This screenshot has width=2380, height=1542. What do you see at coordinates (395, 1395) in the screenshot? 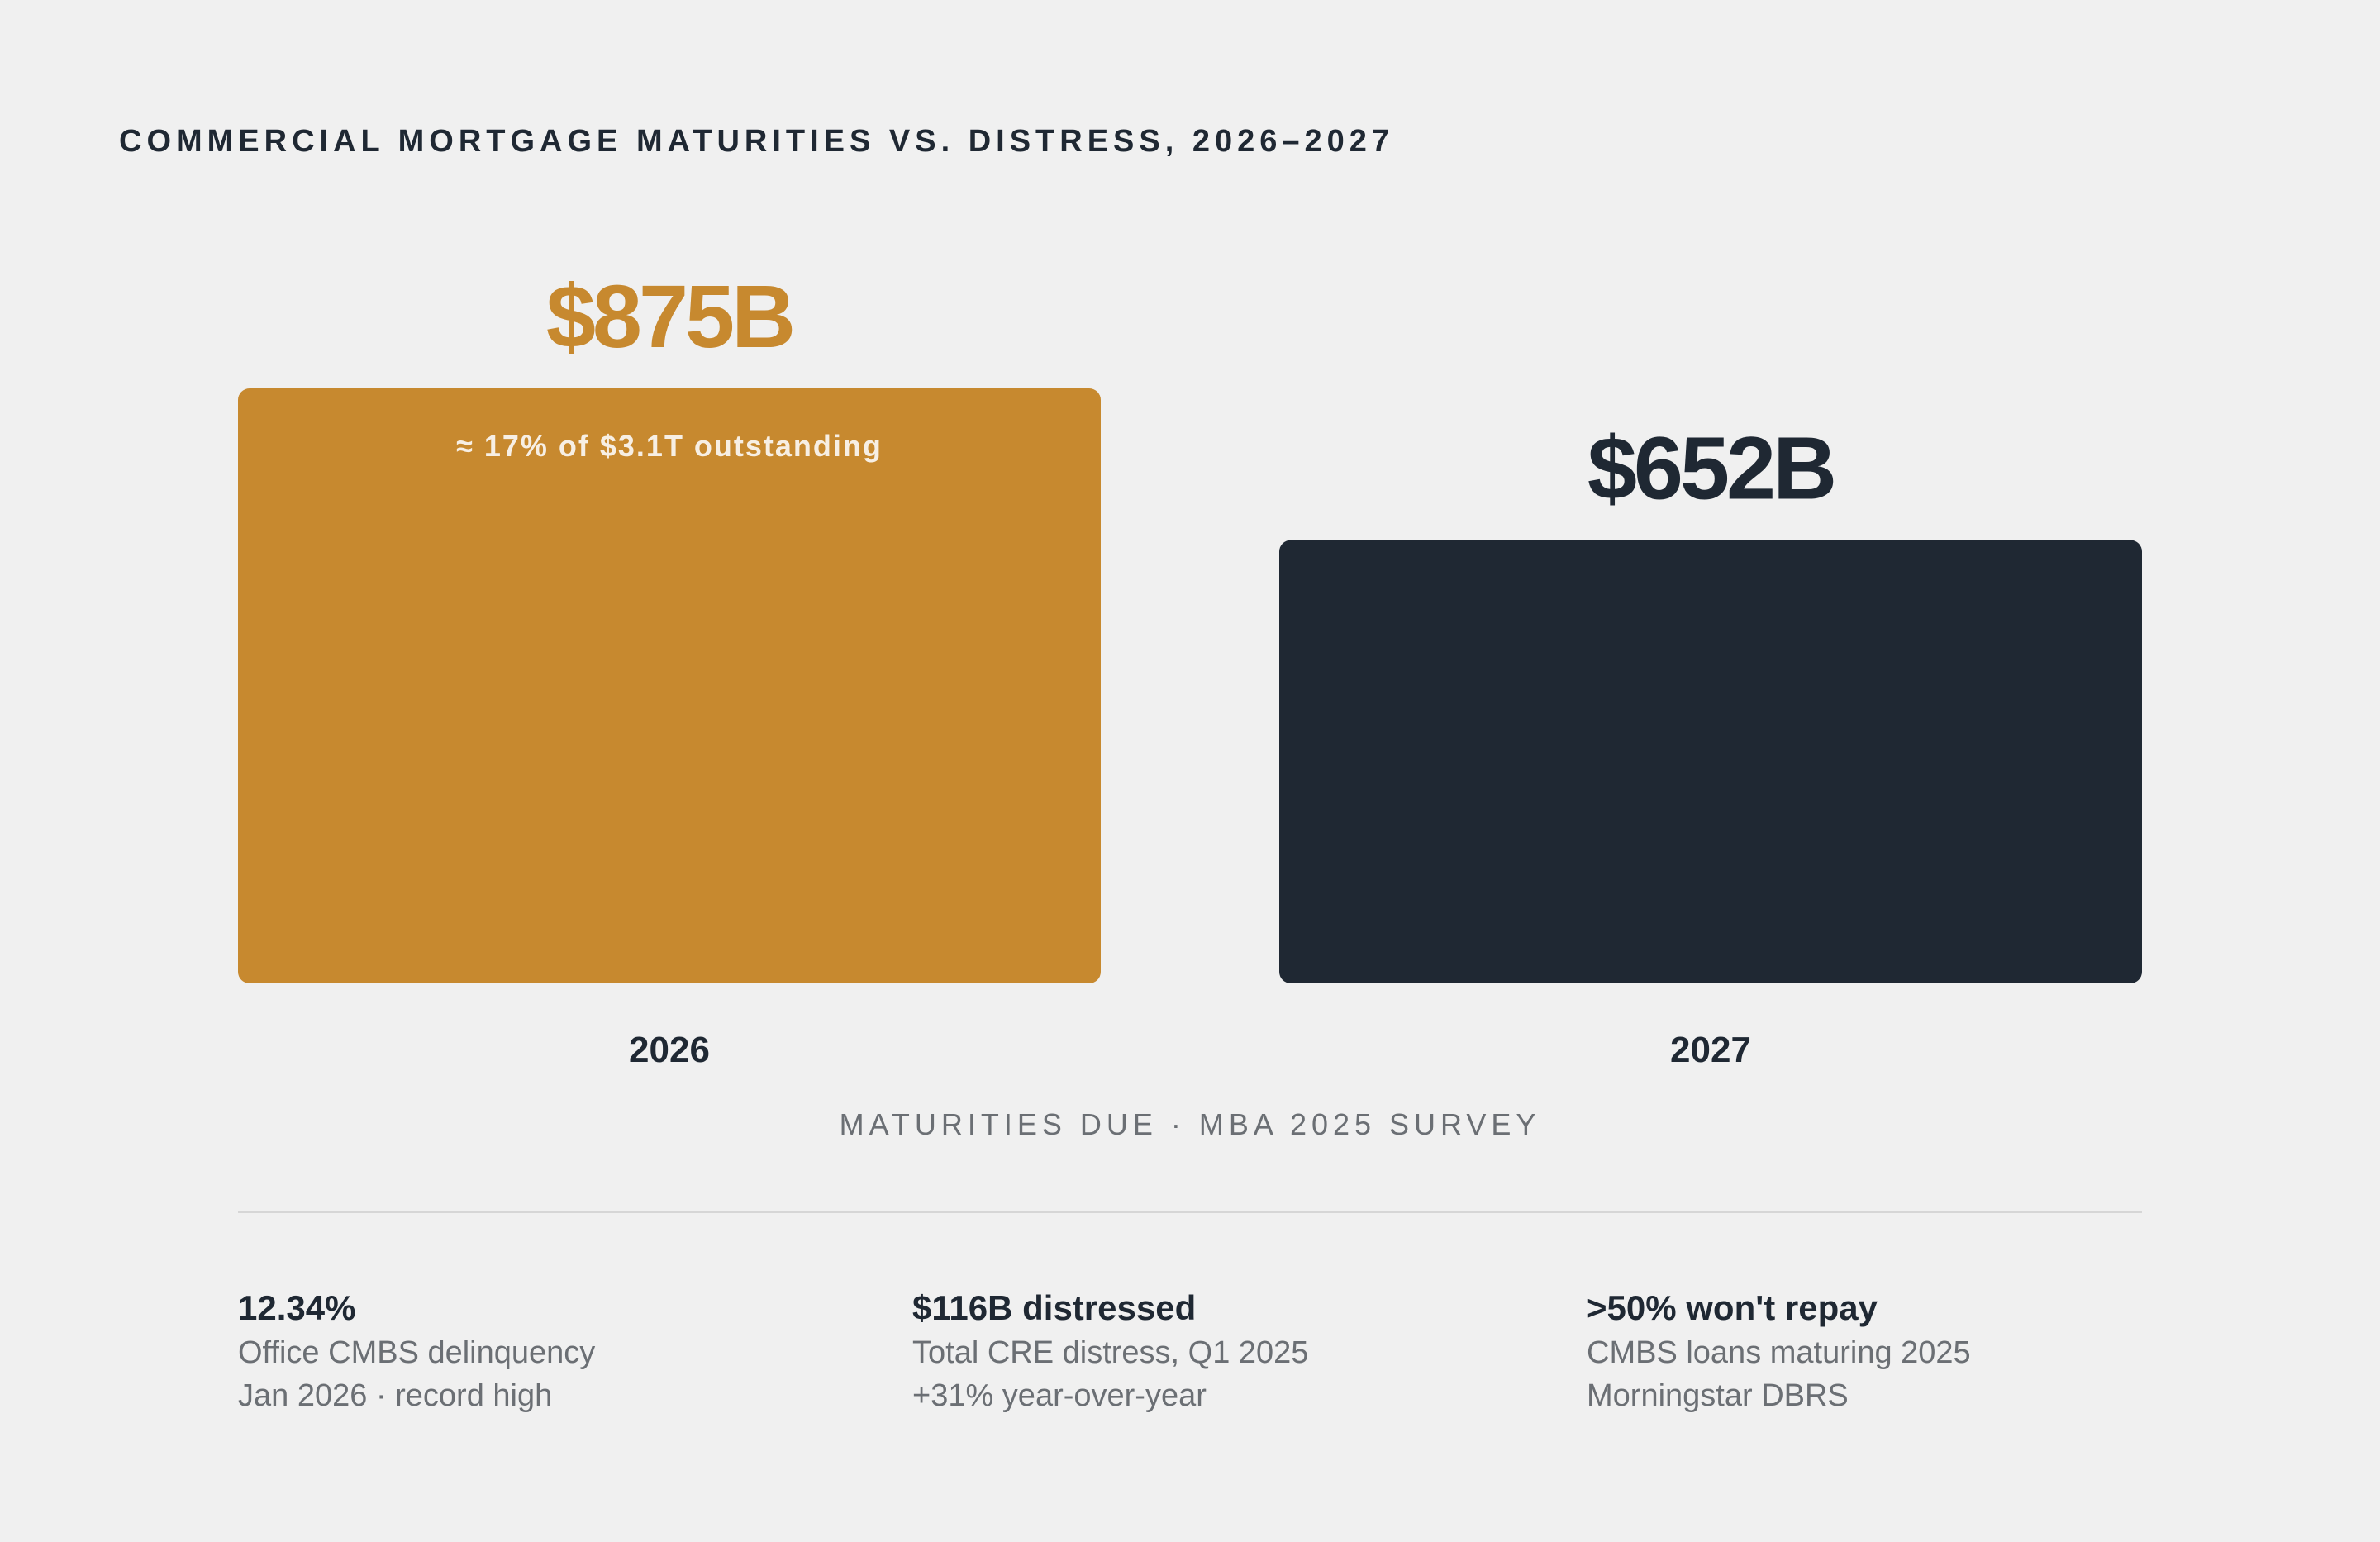
I see `stat-line: Jan 2026 · record high` at bounding box center [395, 1395].